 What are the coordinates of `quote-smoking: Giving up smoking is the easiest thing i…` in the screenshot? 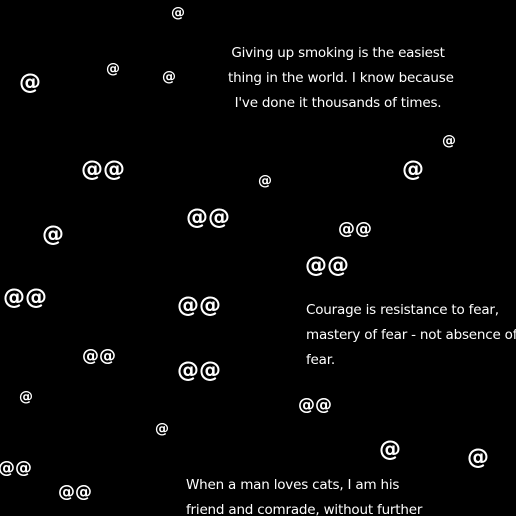 It's located at (341, 78).